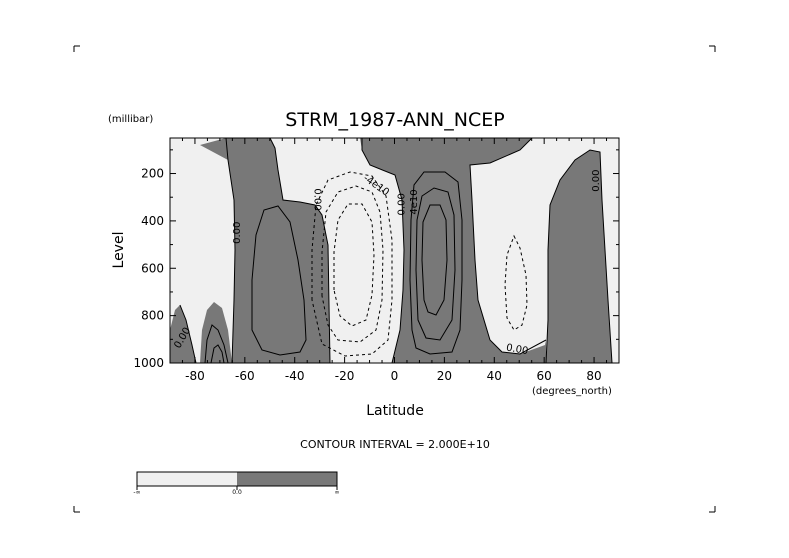  Describe the element at coordinates (152, 268) in the screenshot. I see `y-tick-label: 600` at that location.